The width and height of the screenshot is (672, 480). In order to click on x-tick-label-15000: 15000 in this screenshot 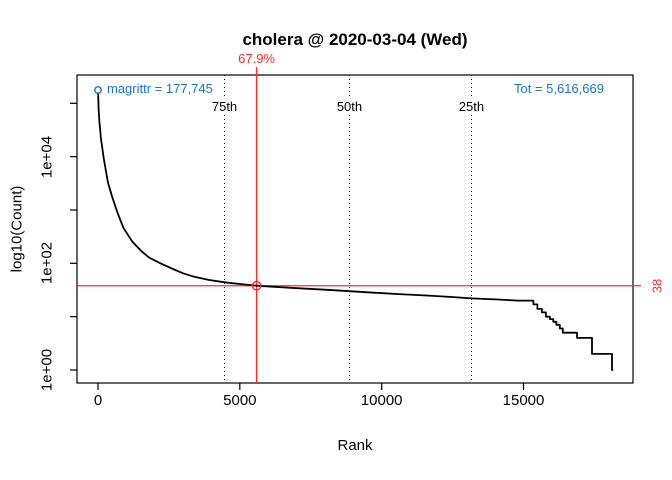, I will do `click(523, 400)`.